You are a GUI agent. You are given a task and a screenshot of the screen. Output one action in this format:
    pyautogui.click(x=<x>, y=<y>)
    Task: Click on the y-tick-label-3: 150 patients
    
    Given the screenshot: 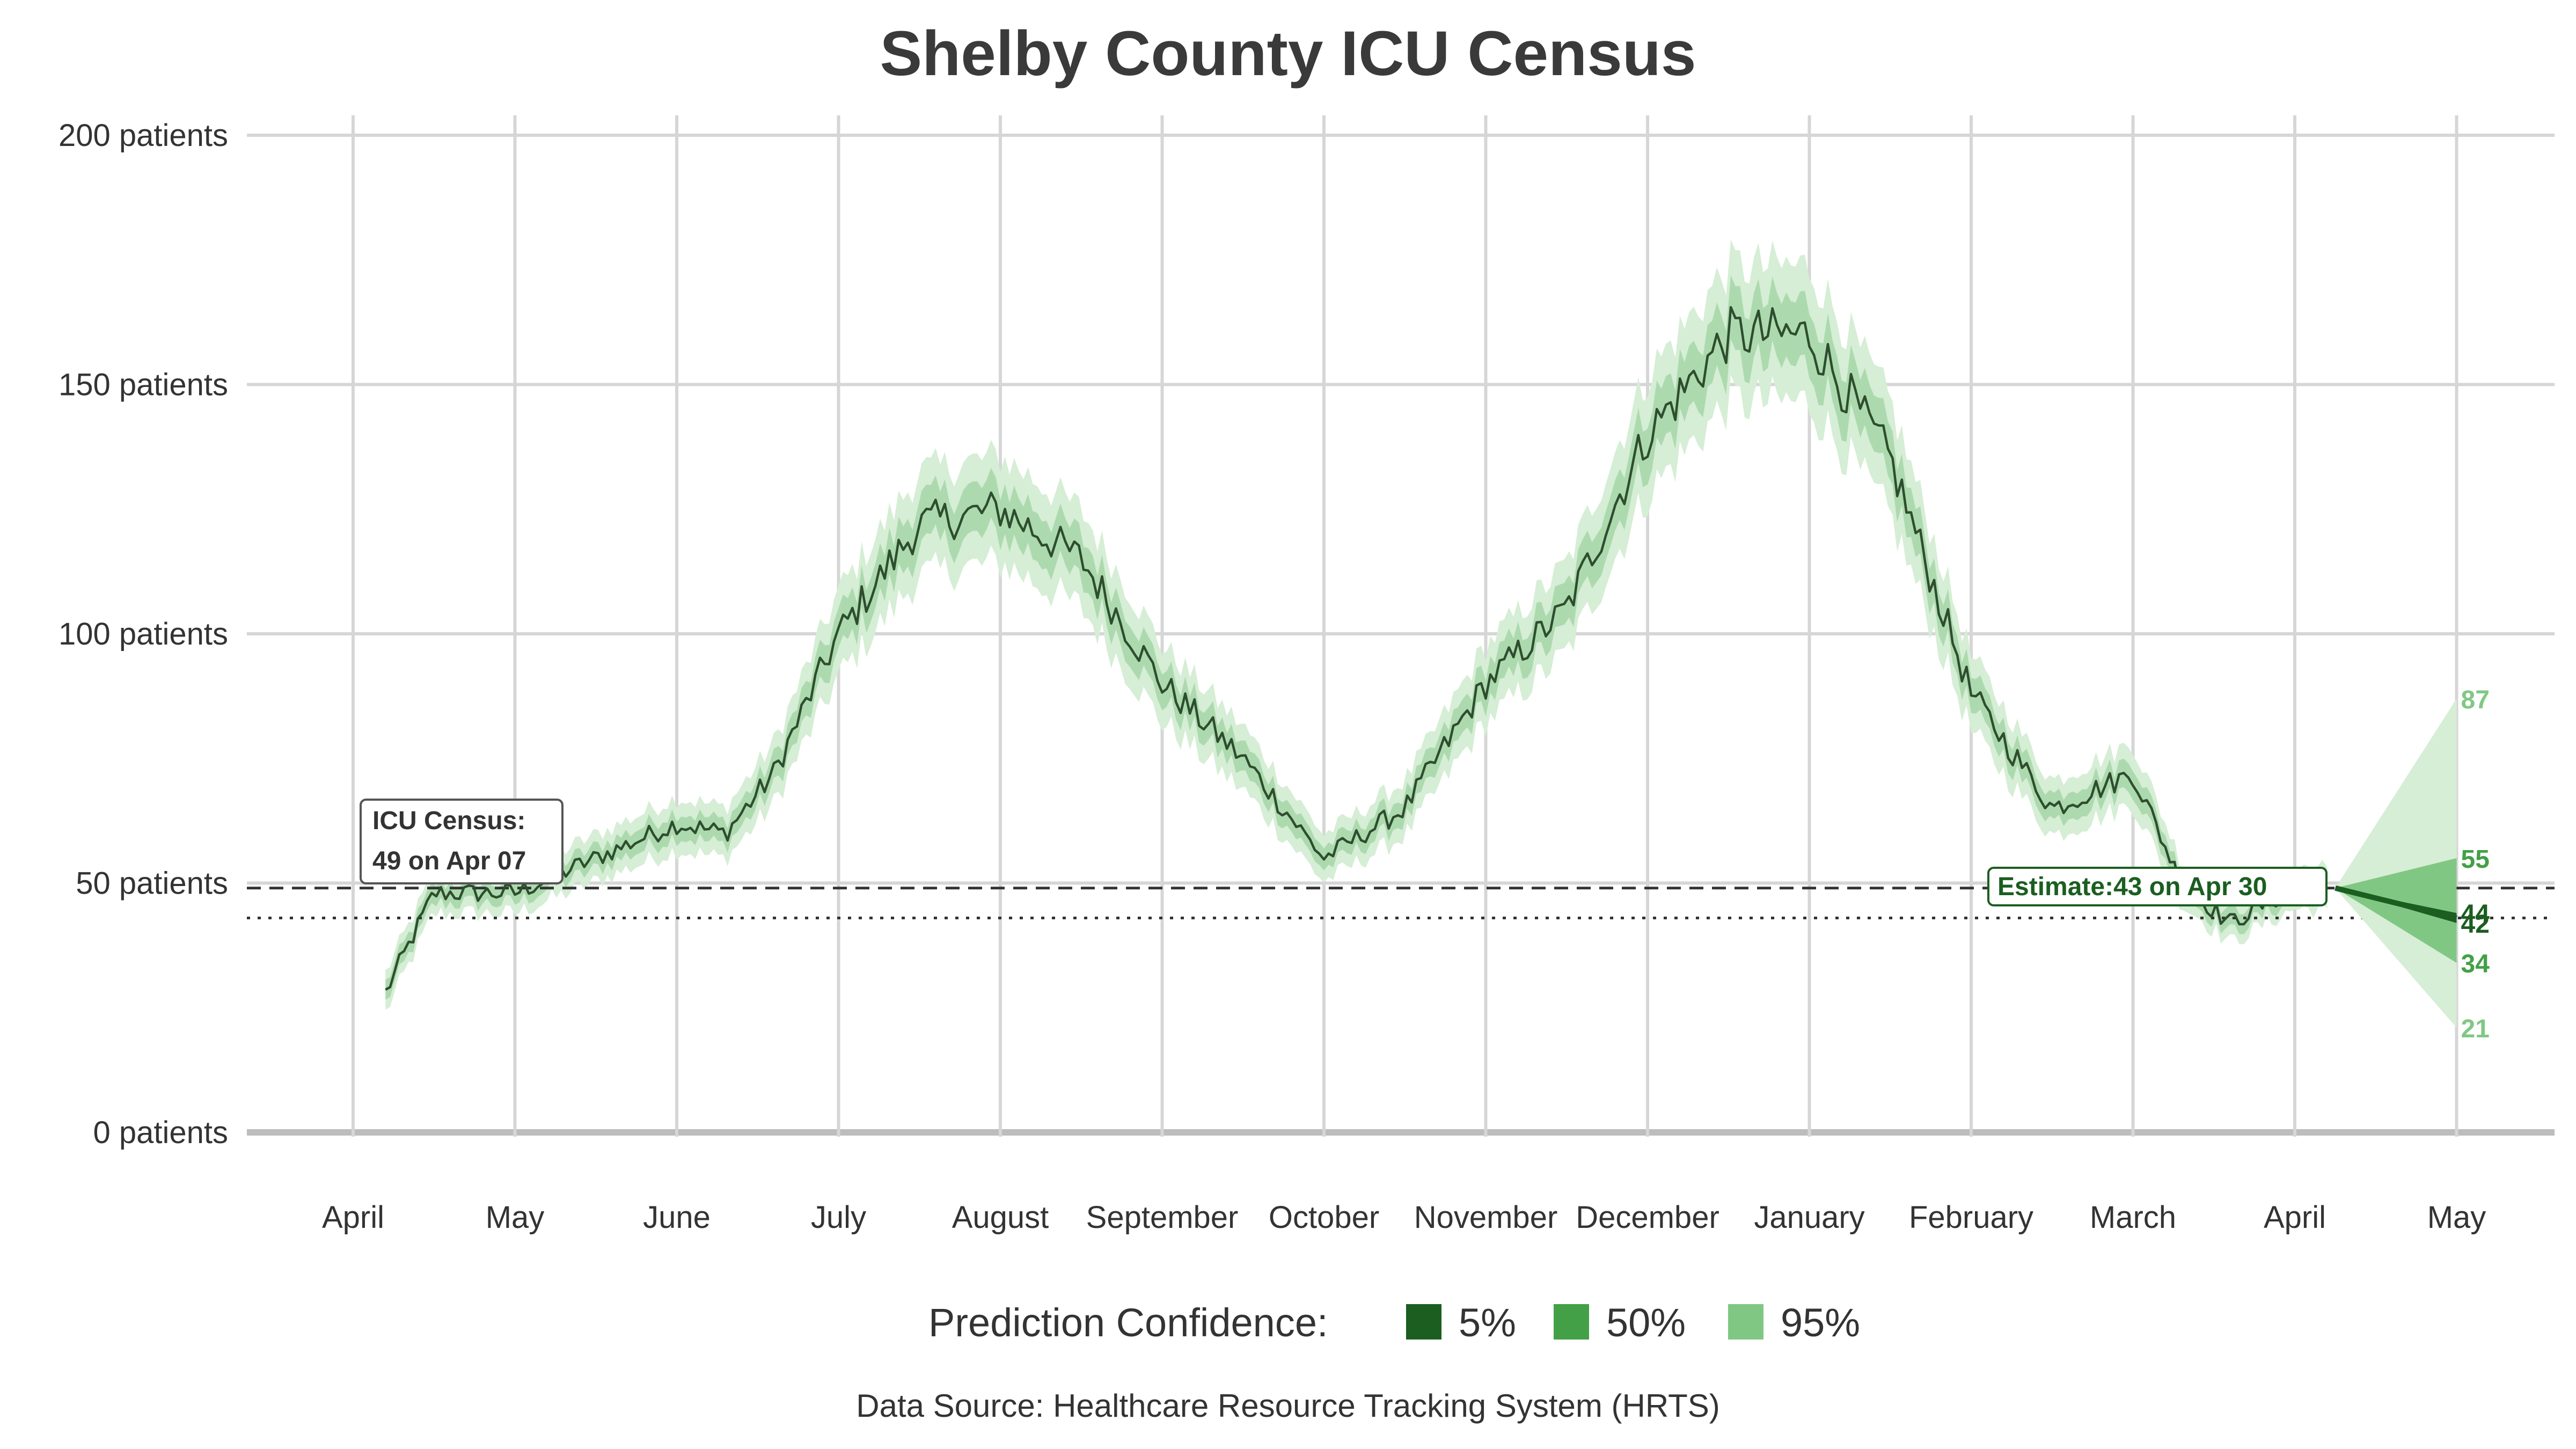 What is the action you would take?
    pyautogui.click(x=143, y=385)
    